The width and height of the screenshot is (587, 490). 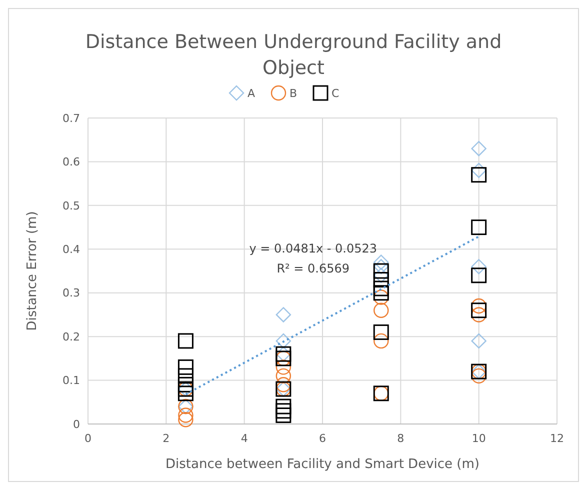 I want to click on x-tick-label: 8, so click(x=400, y=438).